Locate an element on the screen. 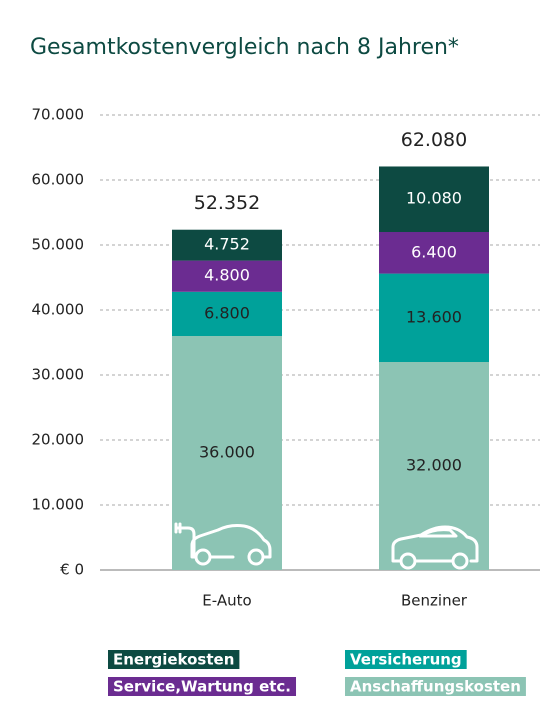 Image resolution: width=558 pixels, height=708 pixels. y-tick-label: 60.000 is located at coordinates (58, 180).